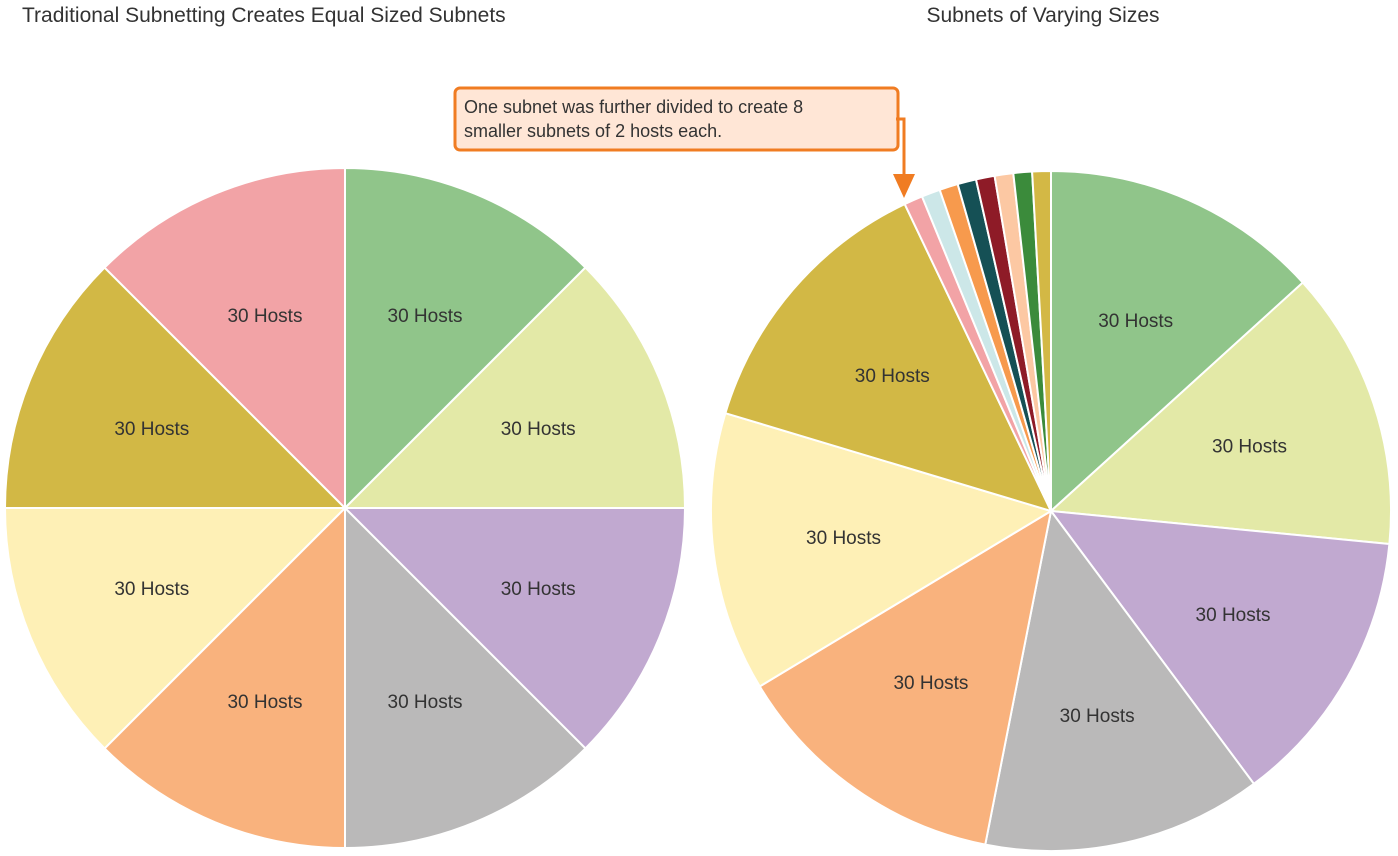 The height and width of the screenshot is (856, 1398). Describe the element at coordinates (593, 131) in the screenshot. I see `callout-line-2: smaller subnets of 2 hosts each.` at that location.